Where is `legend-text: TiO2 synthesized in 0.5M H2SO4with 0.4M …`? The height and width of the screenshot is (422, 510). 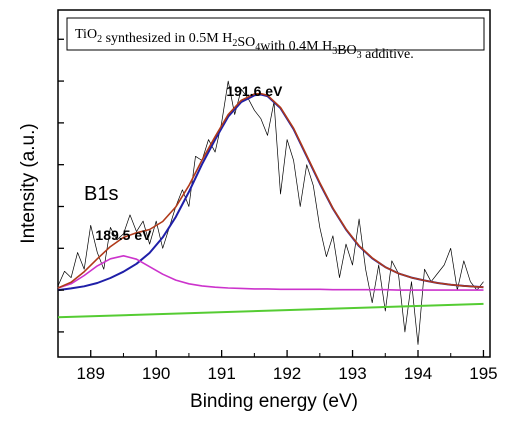
legend-text: TiO2 synthesized in 0.5M H2SO4with 0.4M … is located at coordinates (244, 44).